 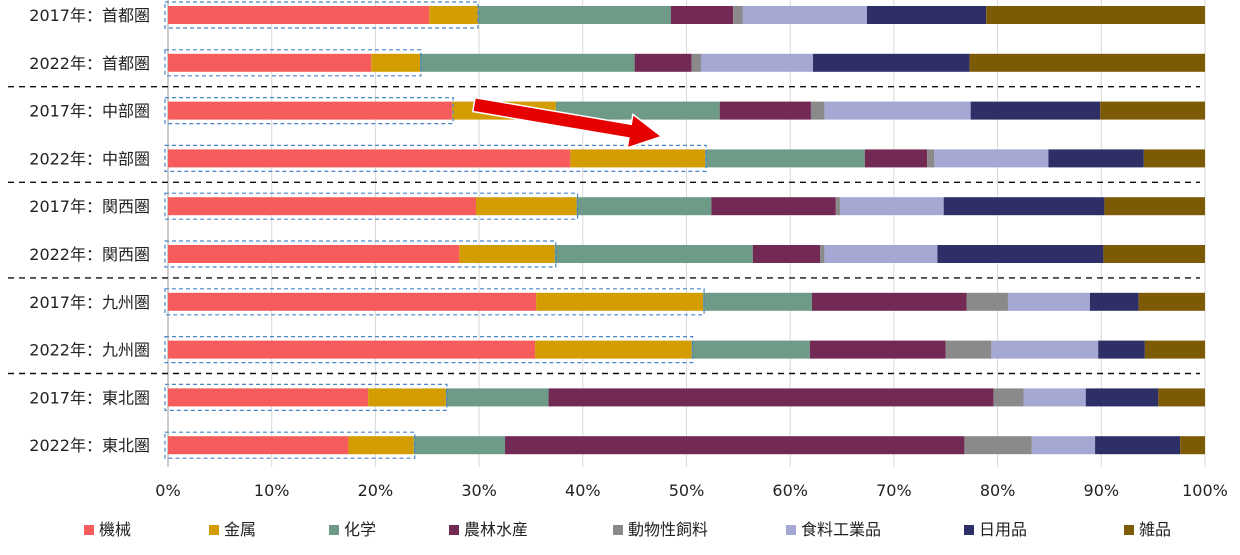 What do you see at coordinates (1205, 490) in the screenshot?
I see `x-tick-label: 100%` at bounding box center [1205, 490].